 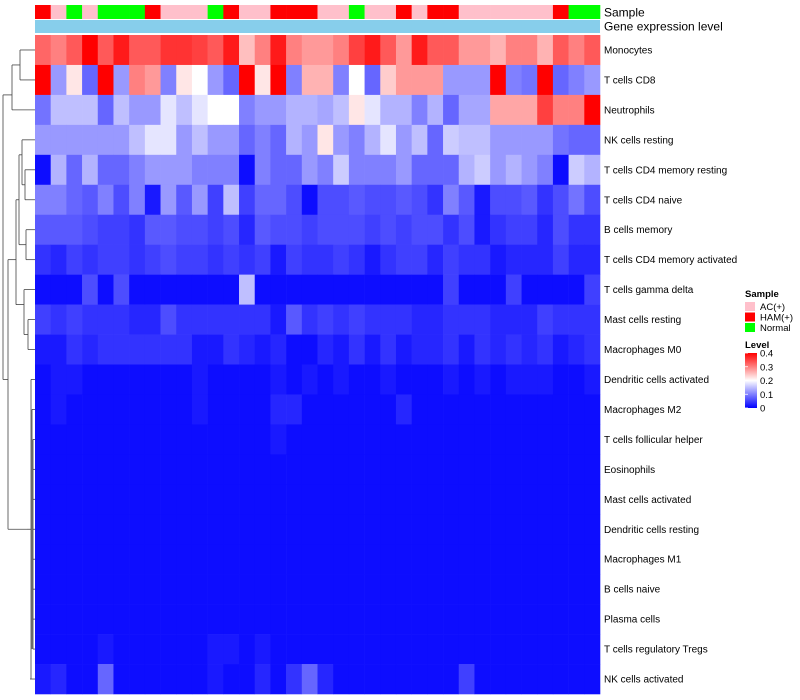 What do you see at coordinates (750, 317) in the screenshot?
I see `legend-sample-swatch` at bounding box center [750, 317].